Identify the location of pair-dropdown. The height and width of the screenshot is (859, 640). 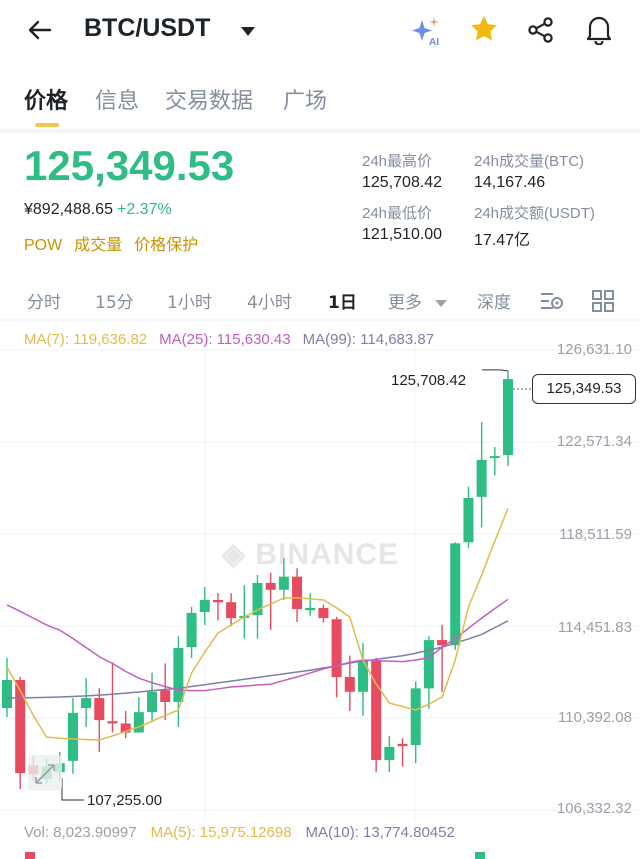
(248, 31).